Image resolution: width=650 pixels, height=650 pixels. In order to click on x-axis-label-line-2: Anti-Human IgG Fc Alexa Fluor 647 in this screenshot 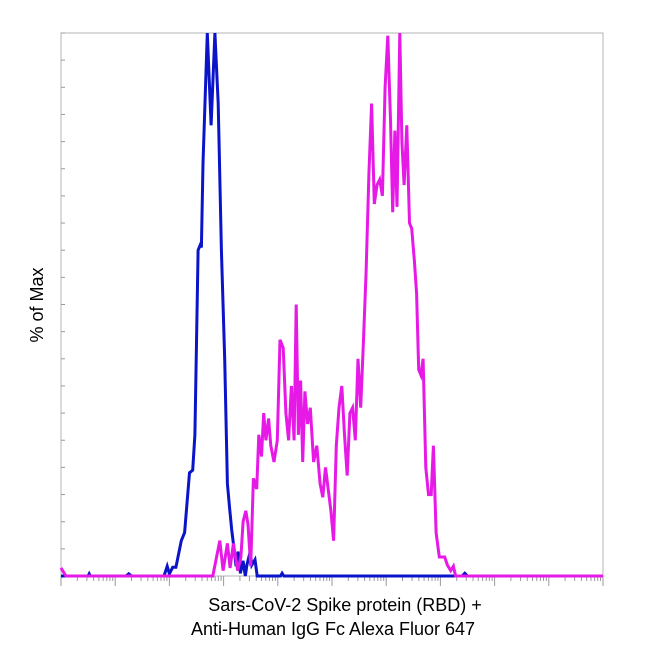, I will do `click(333, 629)`.